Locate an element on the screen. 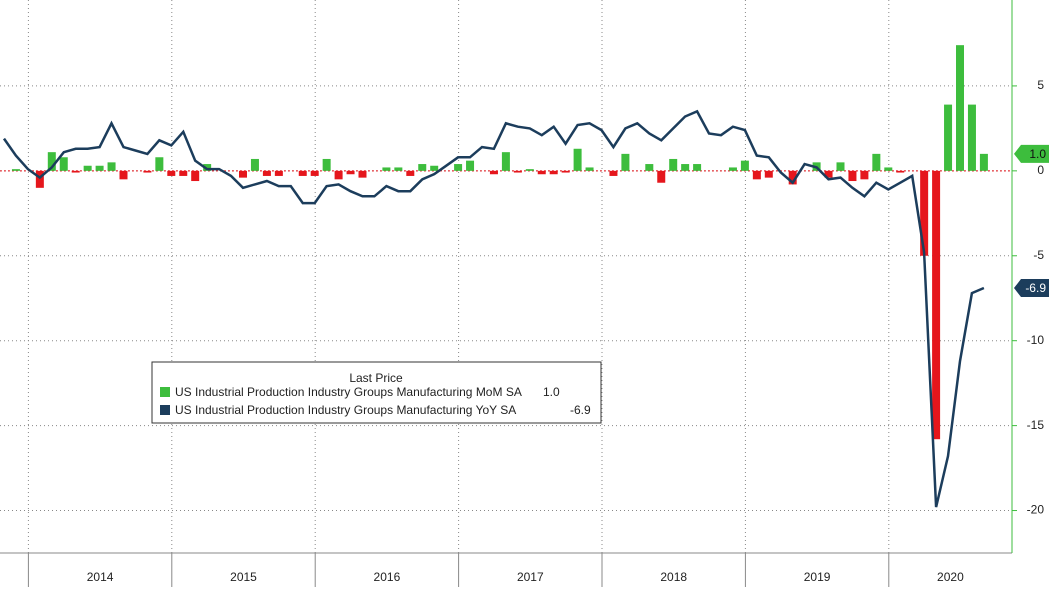 The image size is (1049, 592). y-tick-label: 5 is located at coordinates (1040, 85).